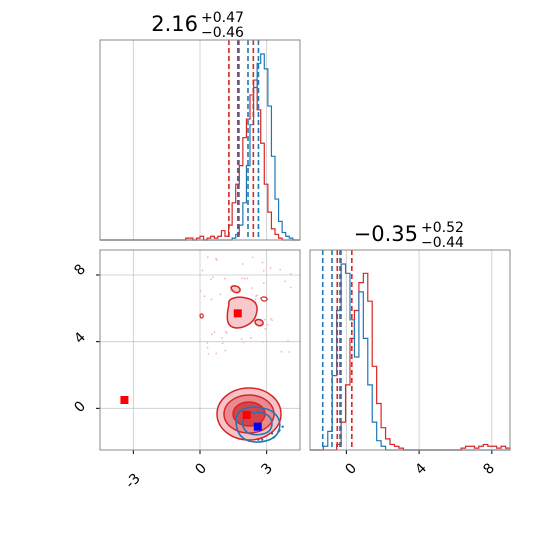  What do you see at coordinates (222, 33) in the screenshot?
I see `param1-title-minus: −0.46` at bounding box center [222, 33].